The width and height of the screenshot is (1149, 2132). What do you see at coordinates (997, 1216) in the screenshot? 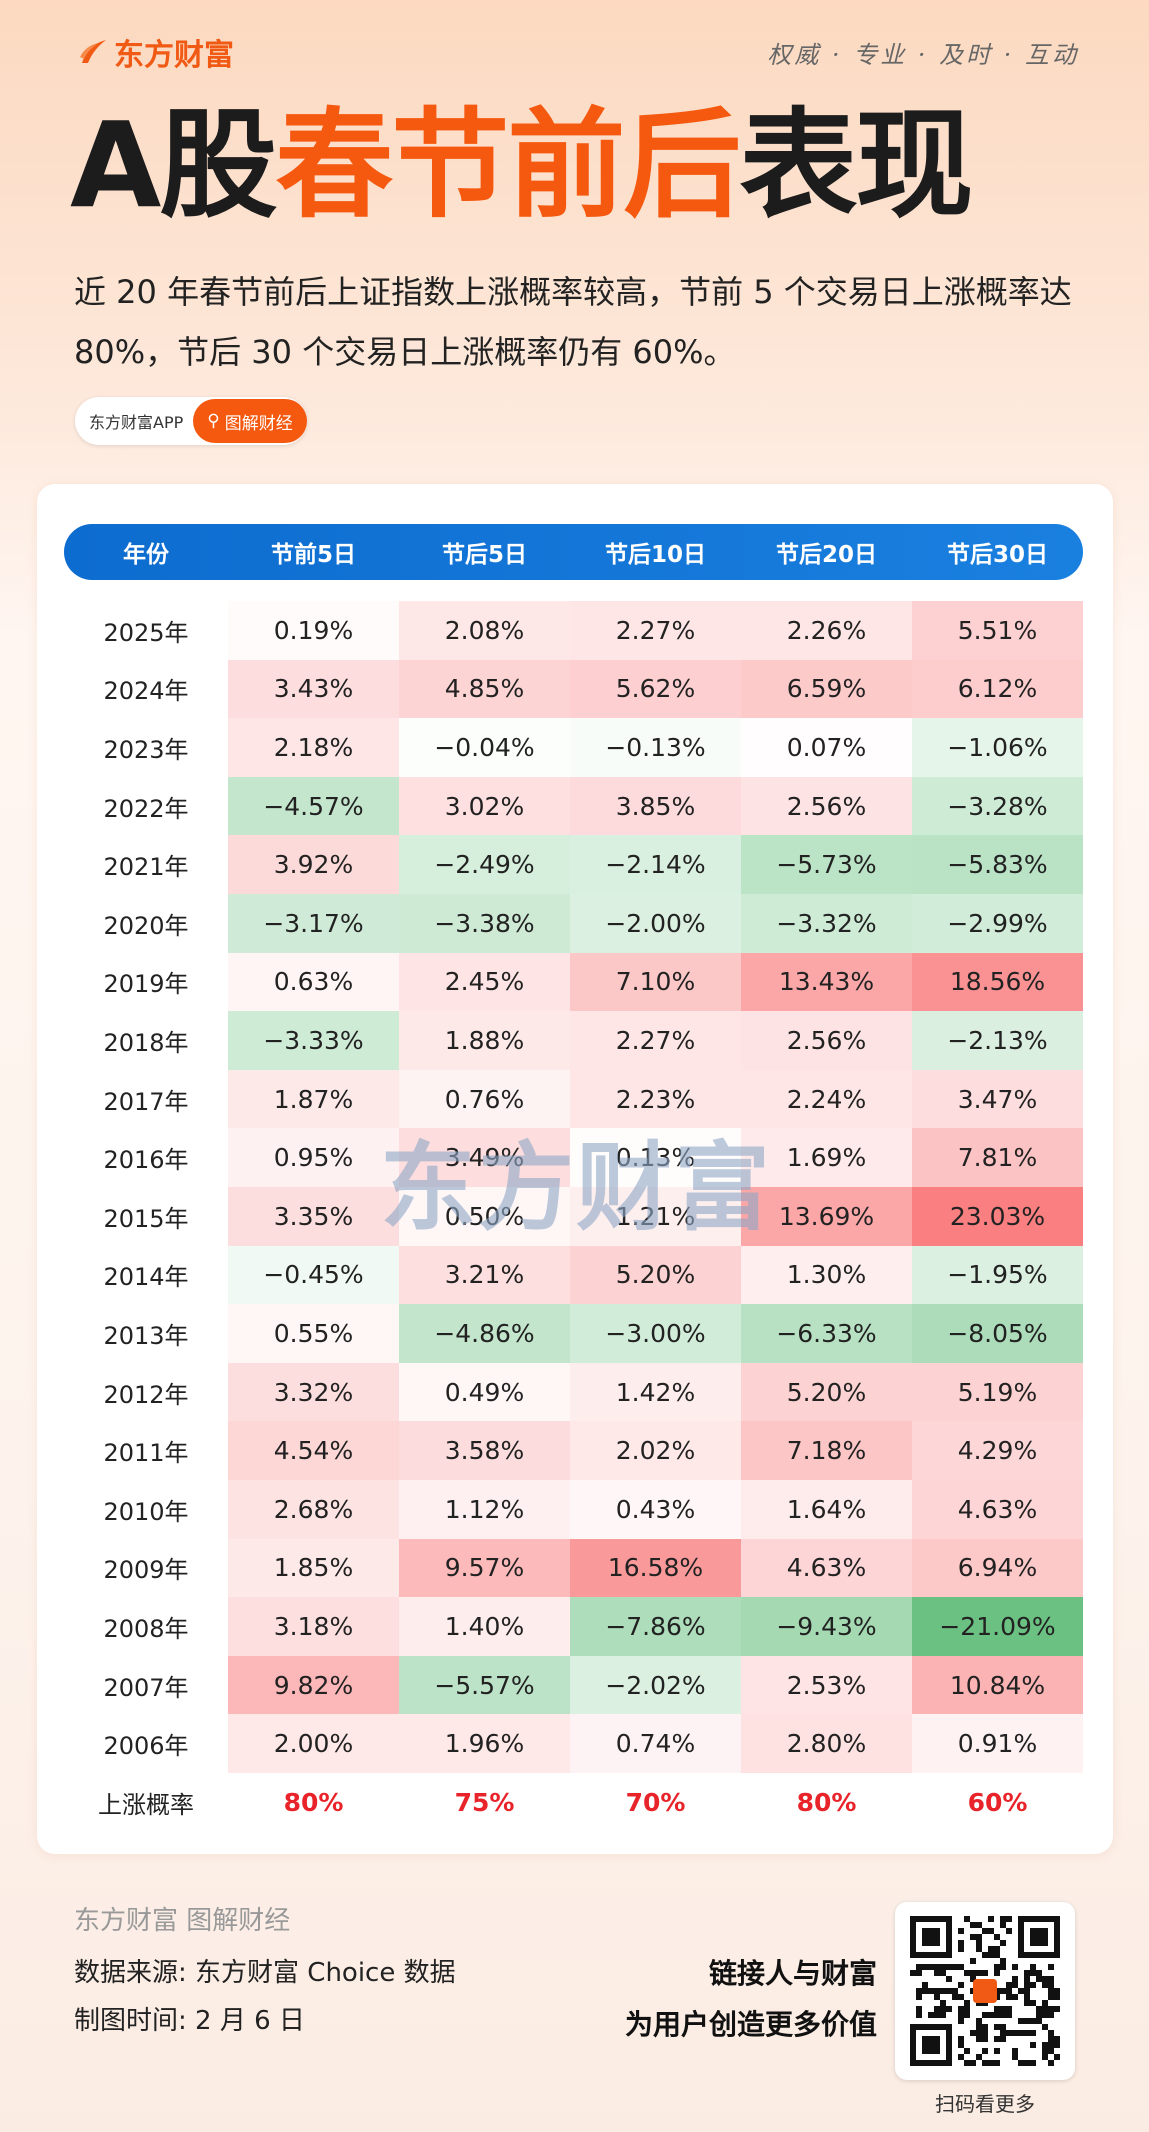
I see `value-cell: 23.03%` at bounding box center [997, 1216].